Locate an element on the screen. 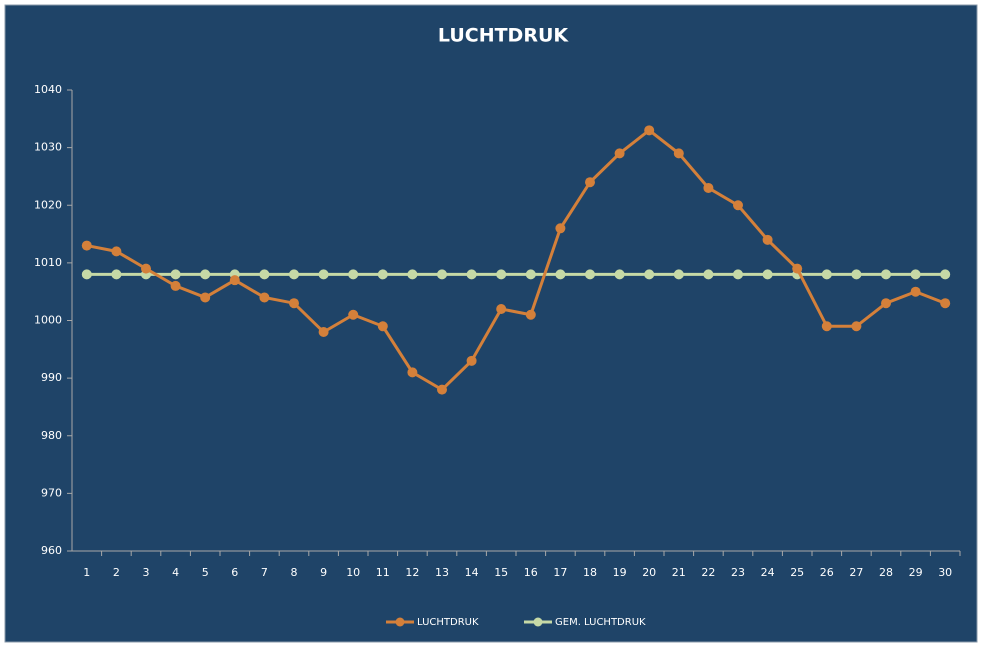 This screenshot has width=987, height=652. x-tick-label: 23 is located at coordinates (738, 572).